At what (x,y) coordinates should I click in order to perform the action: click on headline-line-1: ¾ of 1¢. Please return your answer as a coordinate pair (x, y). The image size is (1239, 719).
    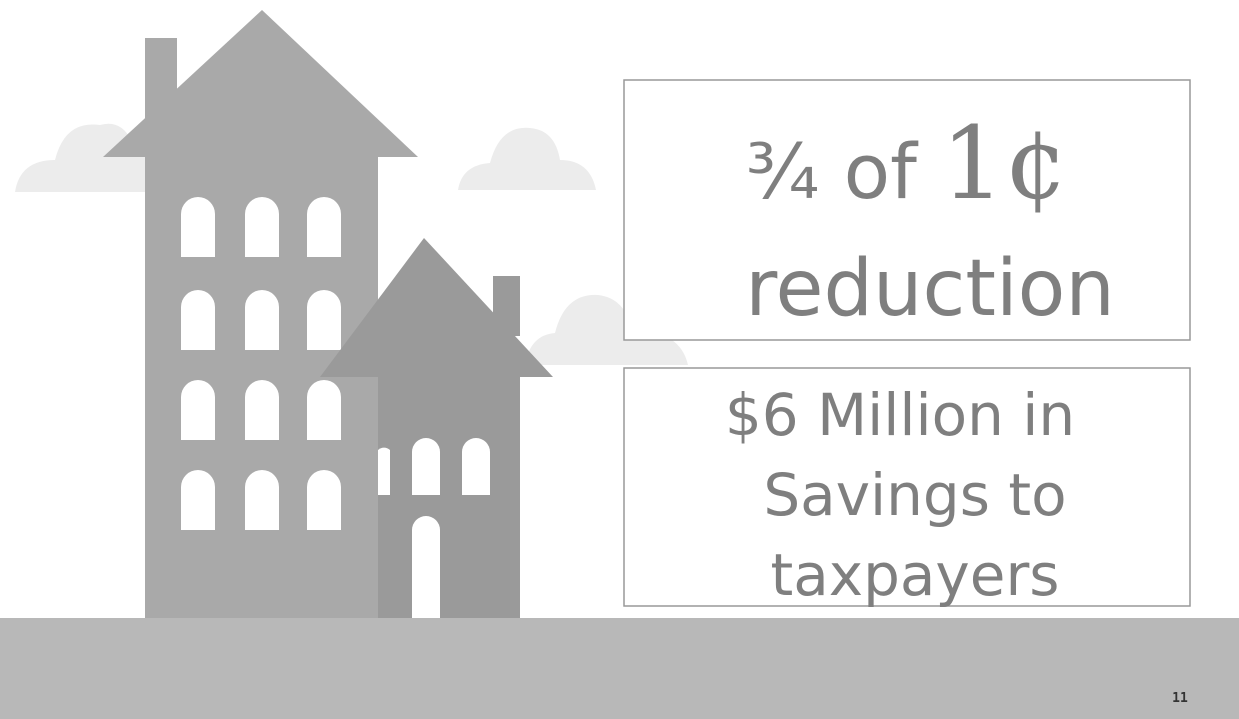
    Looking at the image, I should click on (907, 163).